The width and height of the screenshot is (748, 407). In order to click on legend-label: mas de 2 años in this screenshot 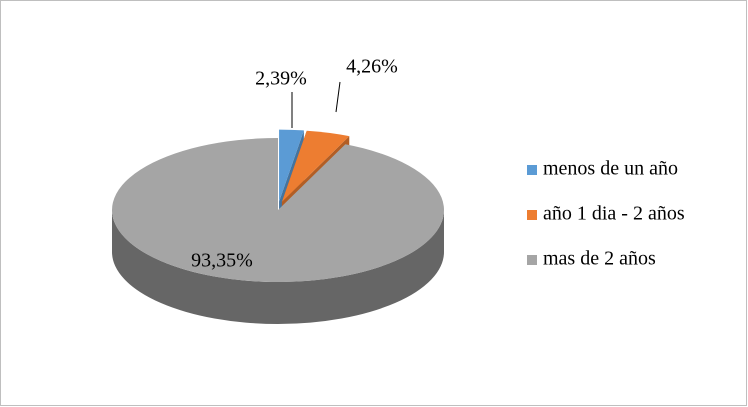, I will do `click(599, 259)`.